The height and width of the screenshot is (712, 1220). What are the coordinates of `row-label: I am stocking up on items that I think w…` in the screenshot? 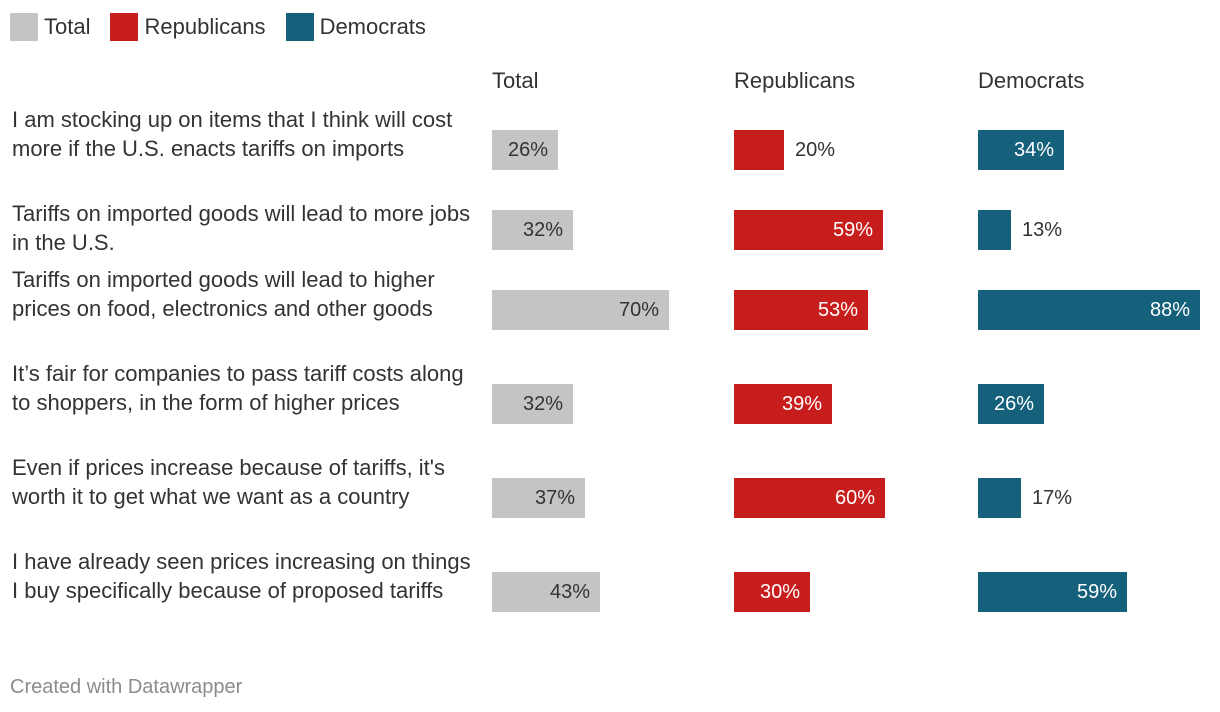 It's located at (232, 134).